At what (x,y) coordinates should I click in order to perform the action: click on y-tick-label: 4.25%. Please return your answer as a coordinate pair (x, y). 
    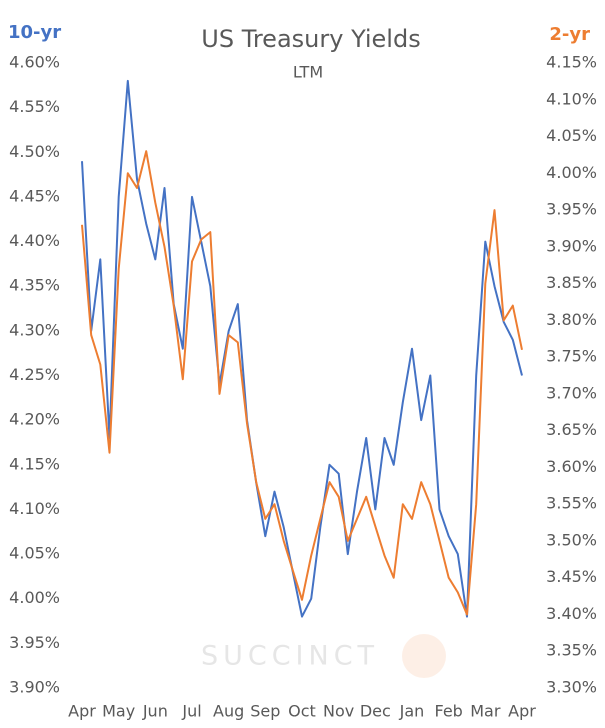
    Looking at the image, I should click on (34, 374).